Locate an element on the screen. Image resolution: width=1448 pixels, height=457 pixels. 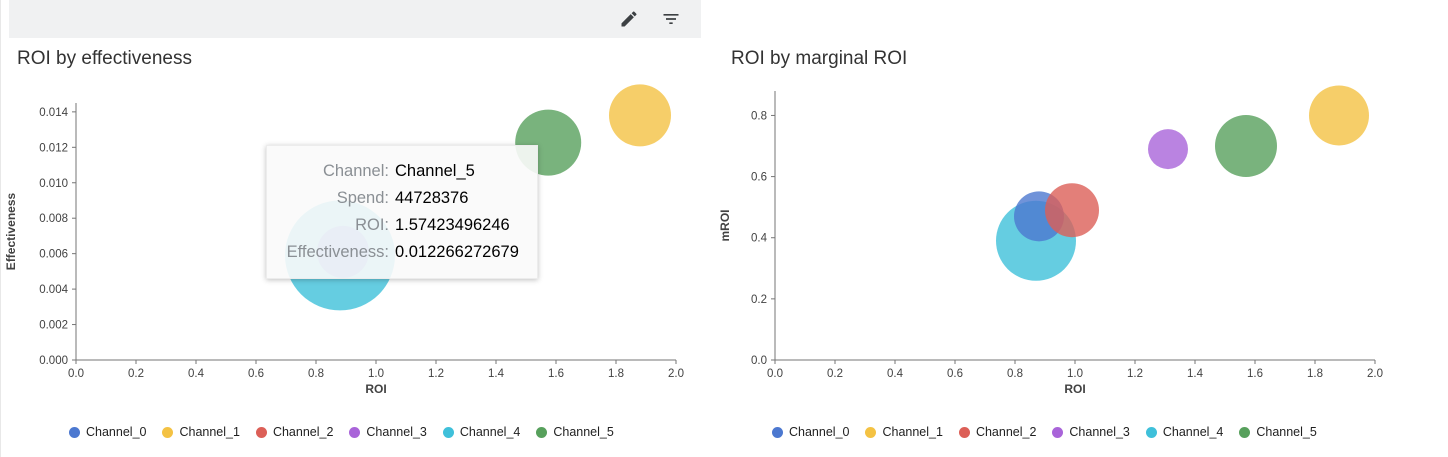
tooltip-row: Effectiveness: 0.012266272679 is located at coordinates (402, 252).